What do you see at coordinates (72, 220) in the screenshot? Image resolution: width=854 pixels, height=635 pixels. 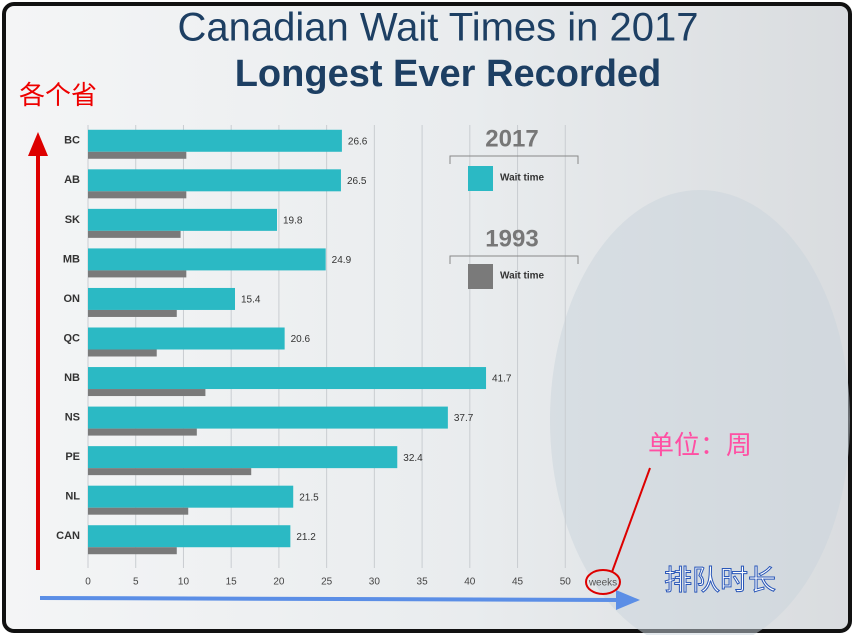 I see `y-tick-label: SK` at bounding box center [72, 220].